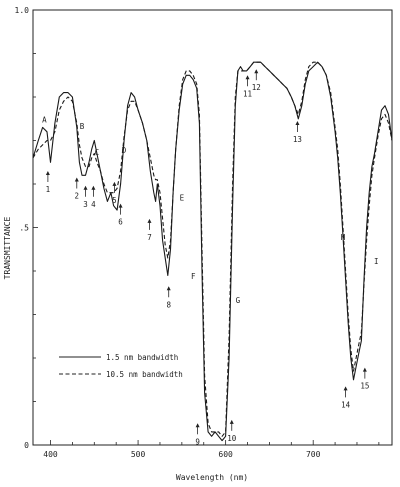 This screenshot has width=400, height=487. Describe the element at coordinates (256, 87) in the screenshot. I see `annotation-label: 12` at that location.